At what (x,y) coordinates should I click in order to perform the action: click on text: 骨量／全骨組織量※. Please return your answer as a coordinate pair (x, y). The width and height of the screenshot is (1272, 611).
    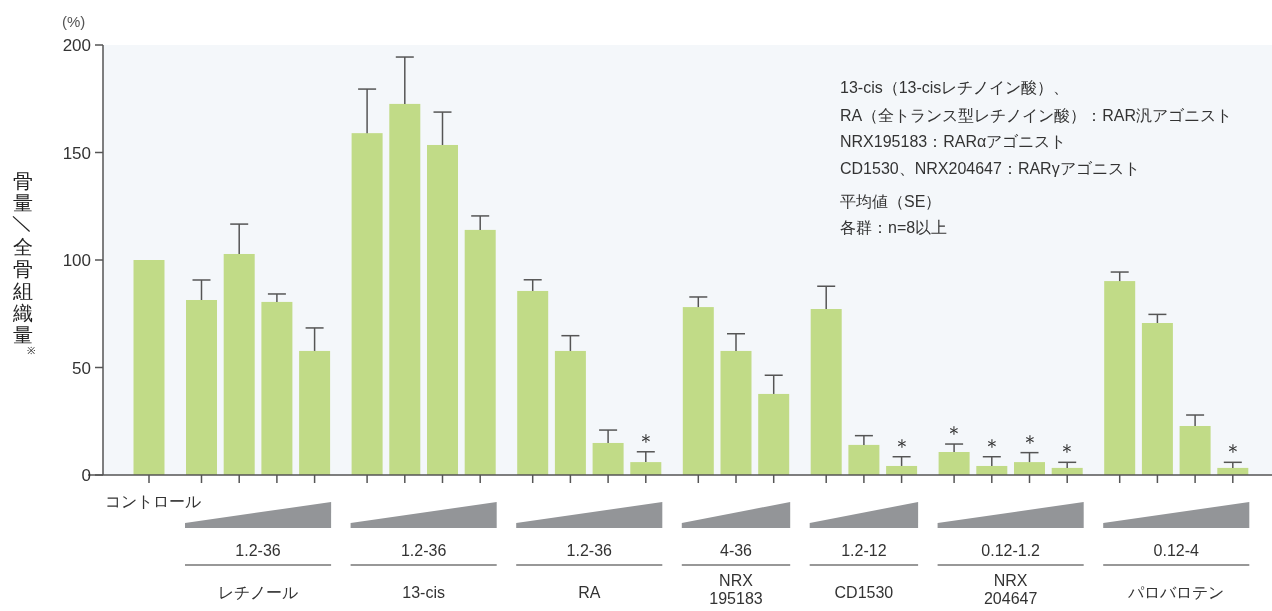
    Looking at the image, I should click on (23, 263).